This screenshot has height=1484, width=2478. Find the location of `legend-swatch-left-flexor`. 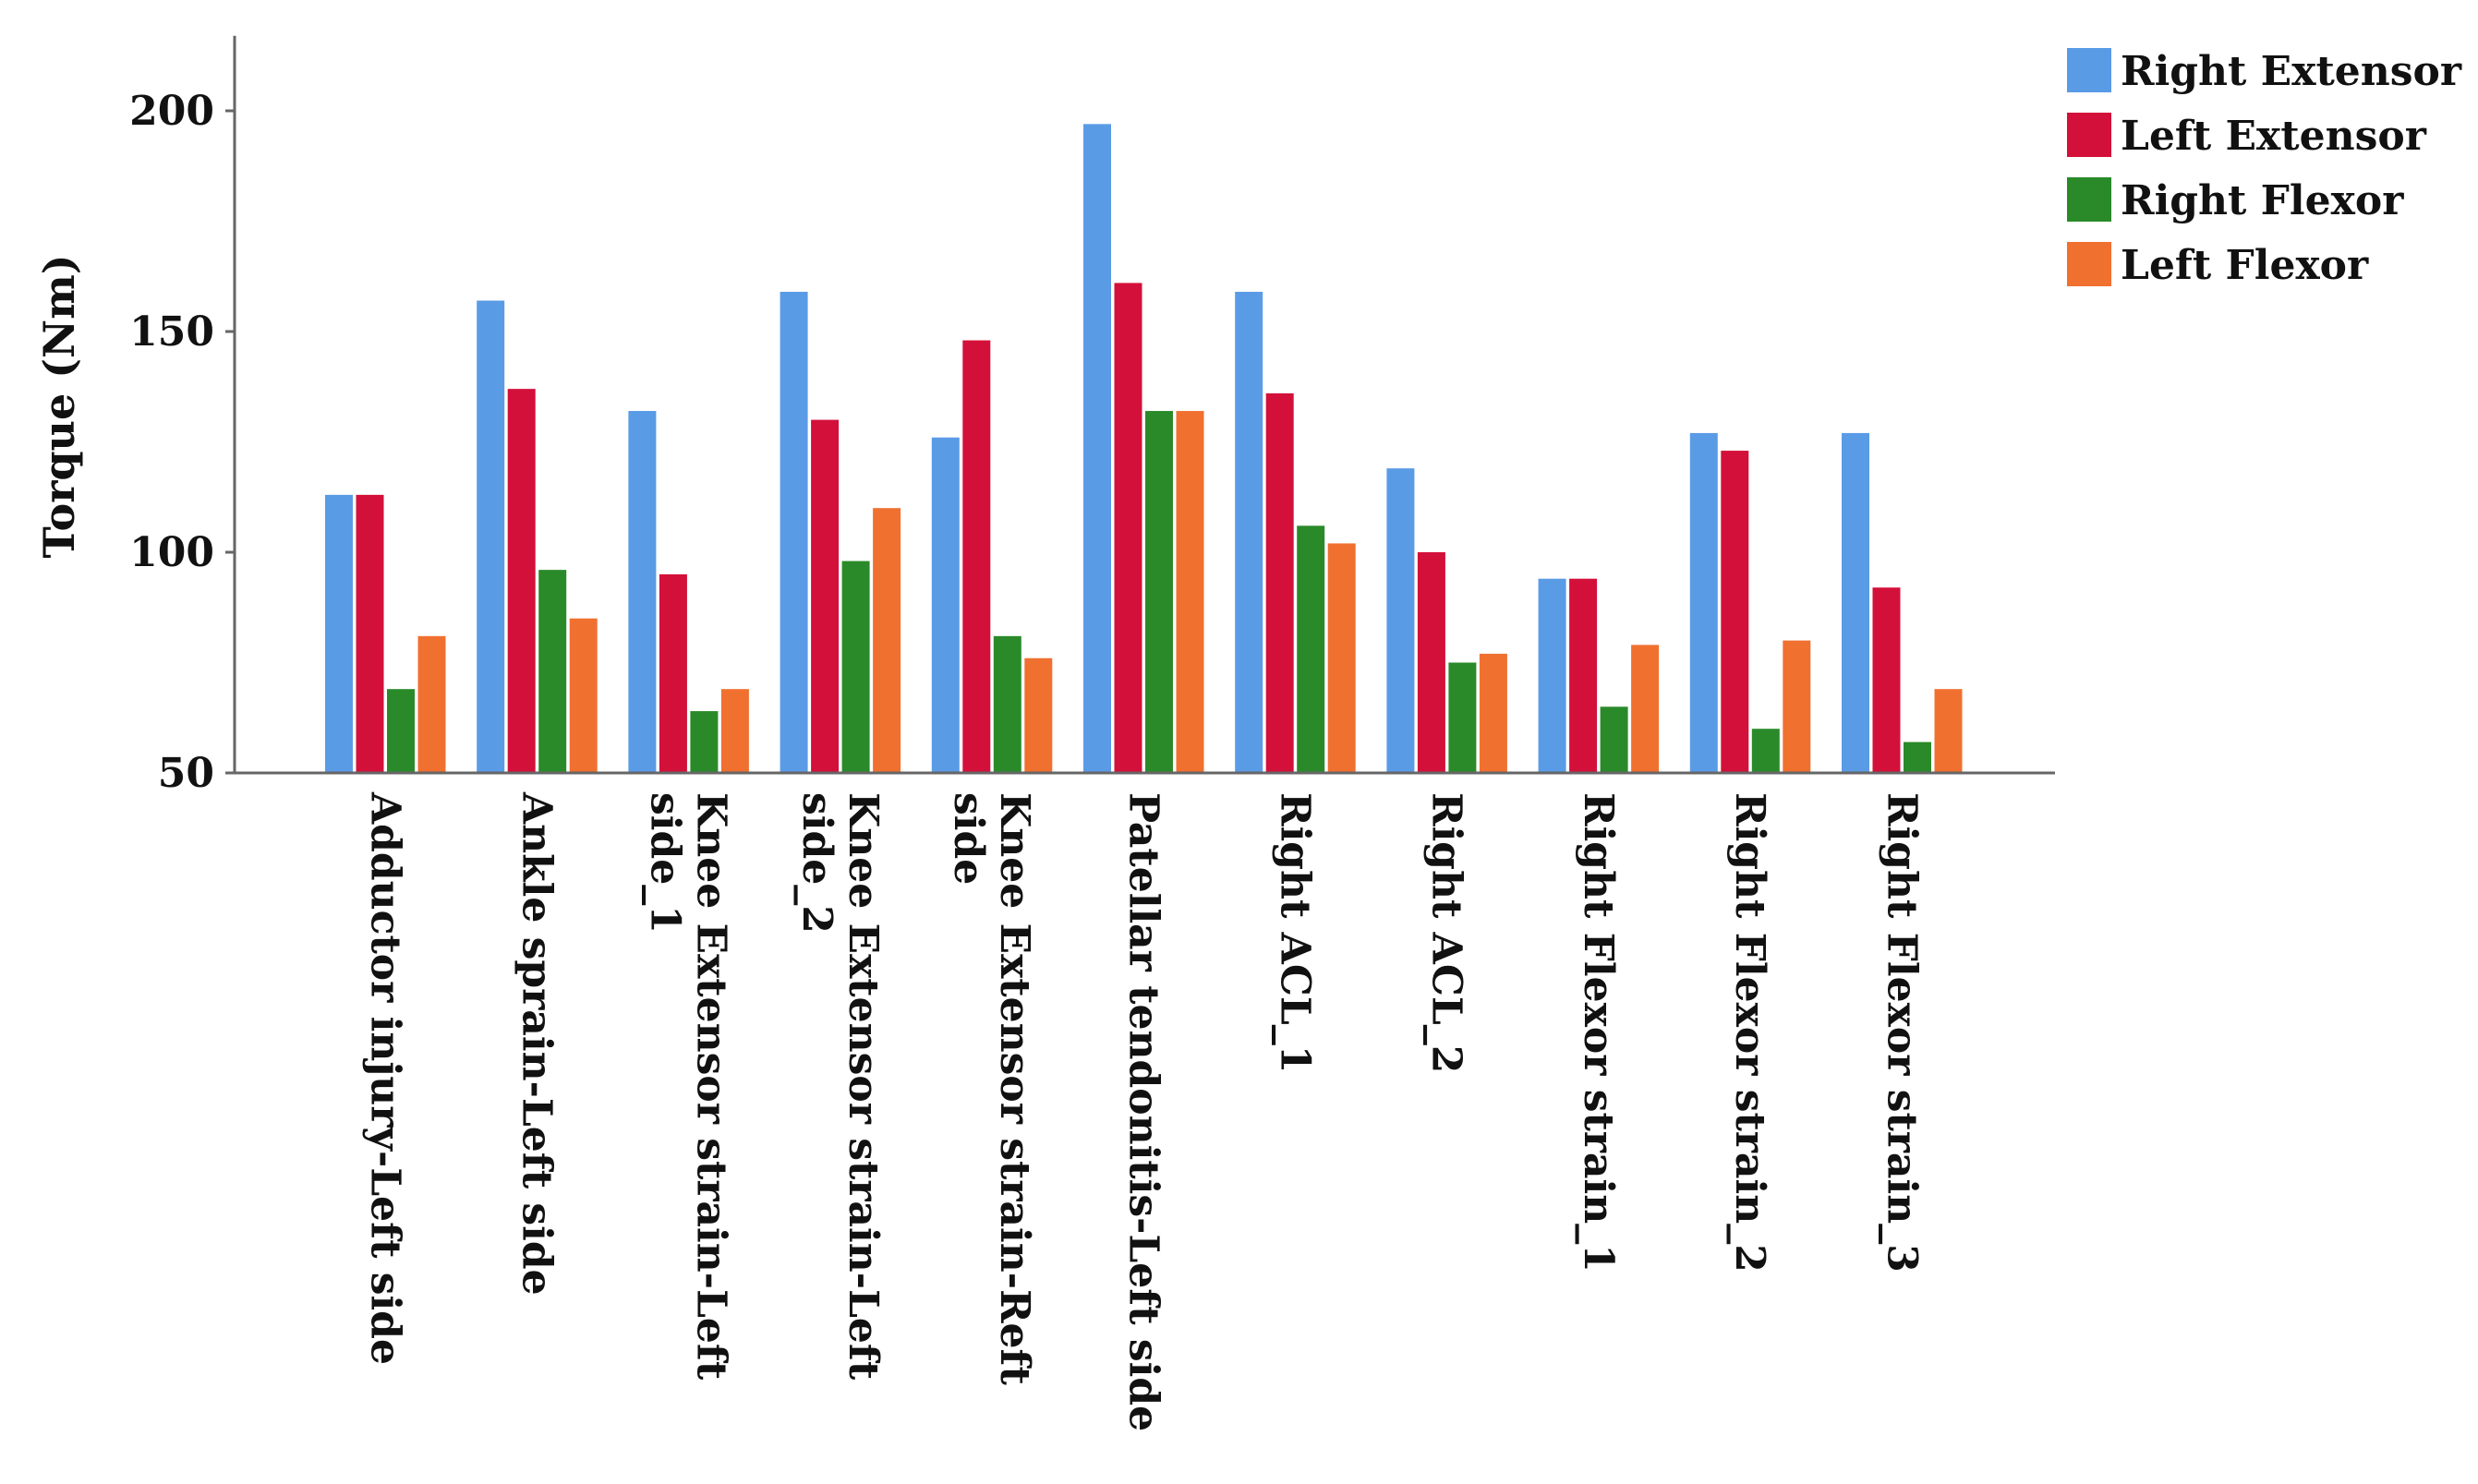

legend-swatch-left-flexor is located at coordinates (2089, 264).